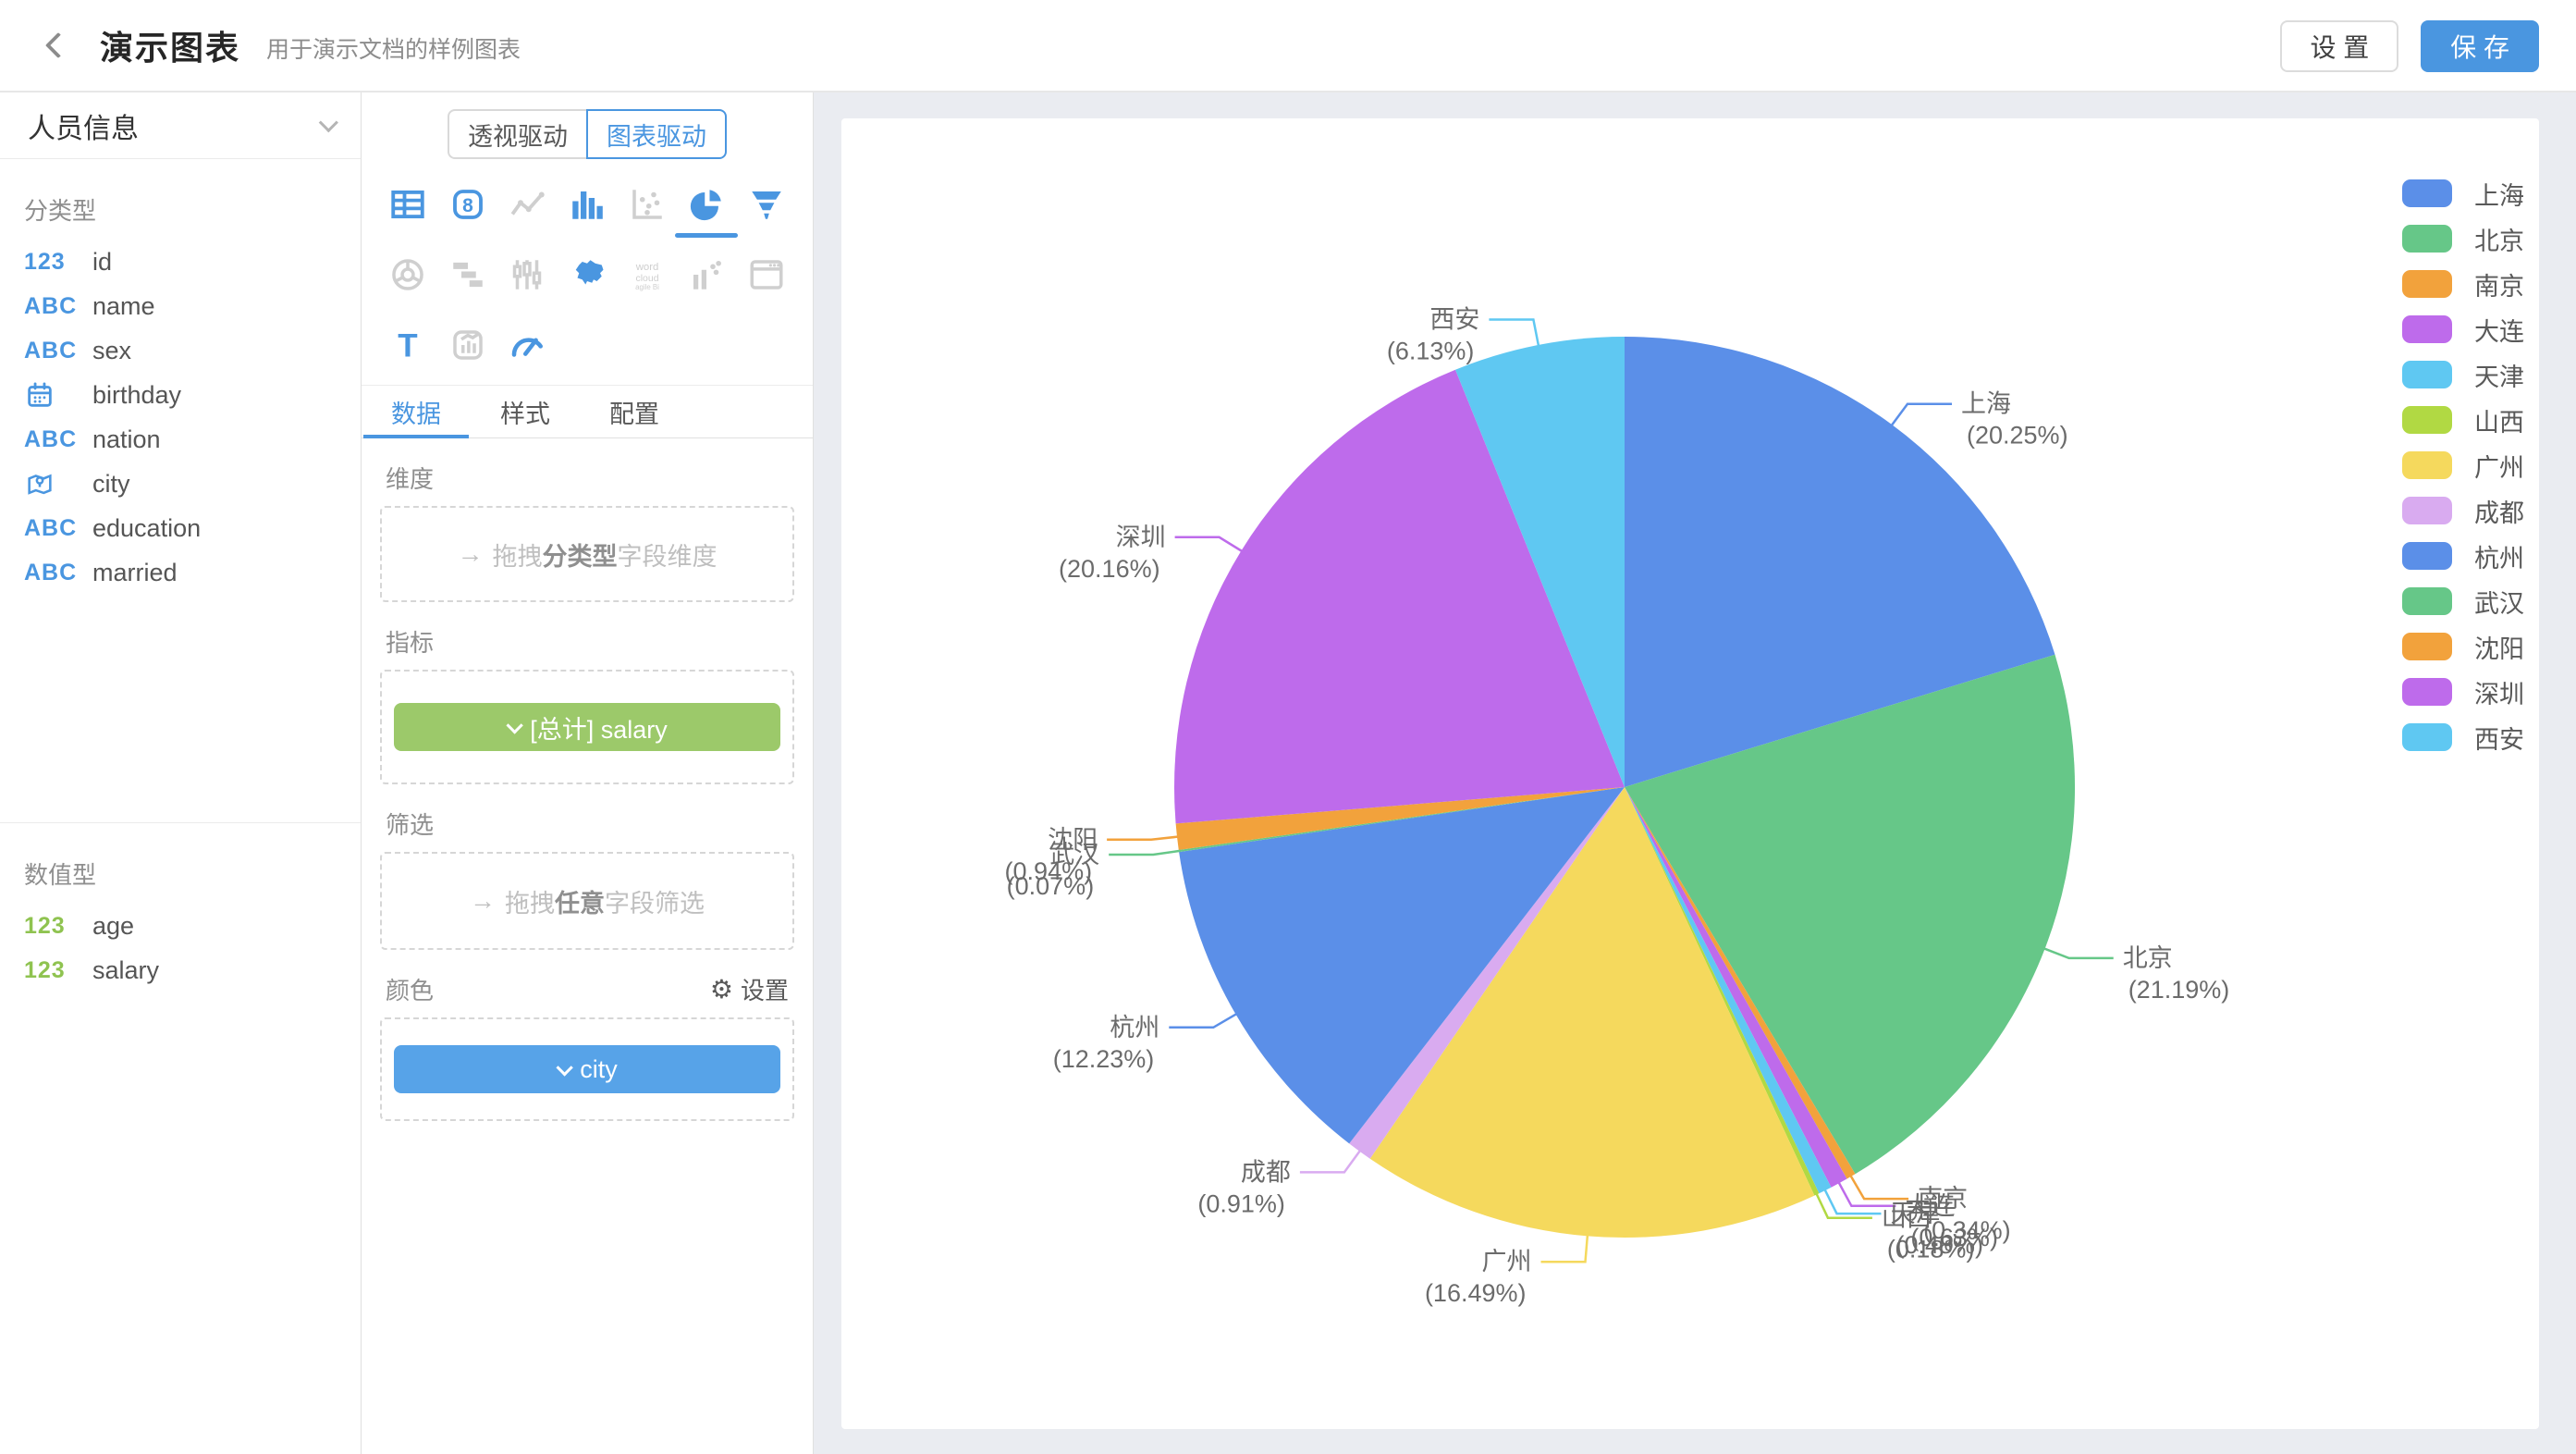 The image size is (2576, 1454). Describe the element at coordinates (180, 306) in the screenshot. I see `field-item-name: 123 ABC name` at that location.